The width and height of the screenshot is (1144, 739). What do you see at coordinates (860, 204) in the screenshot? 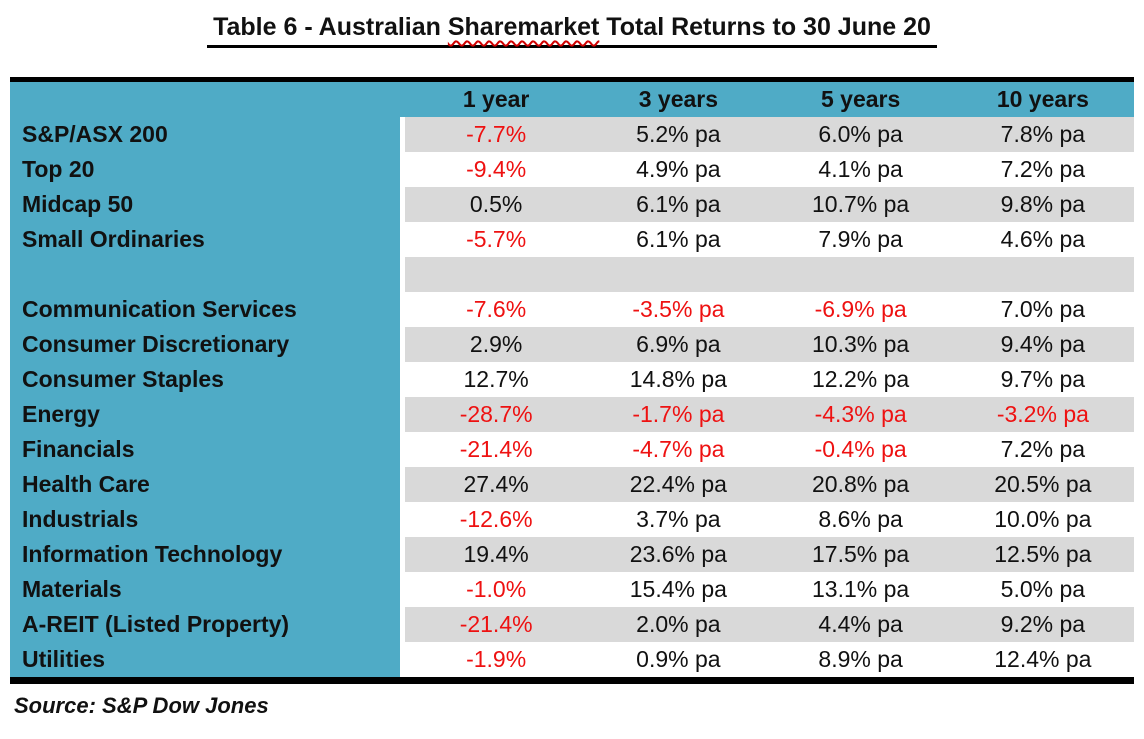
I see `cell-5-years: 10.7% pa` at bounding box center [860, 204].